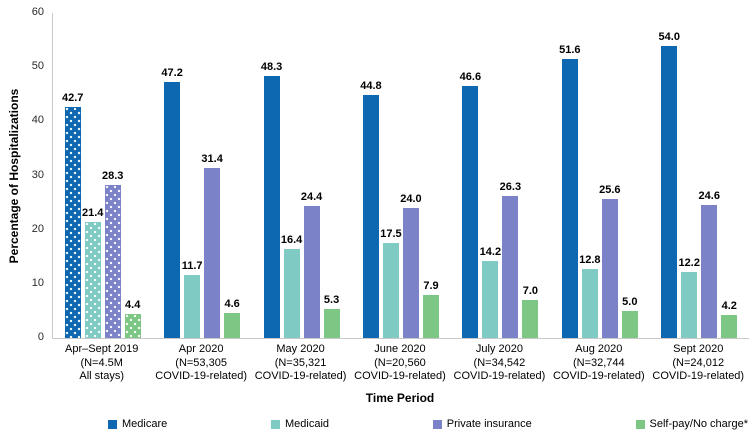 The height and width of the screenshot is (447, 756). Describe the element at coordinates (192, 265) in the screenshot. I see `bar-value-label: 11.7` at that location.